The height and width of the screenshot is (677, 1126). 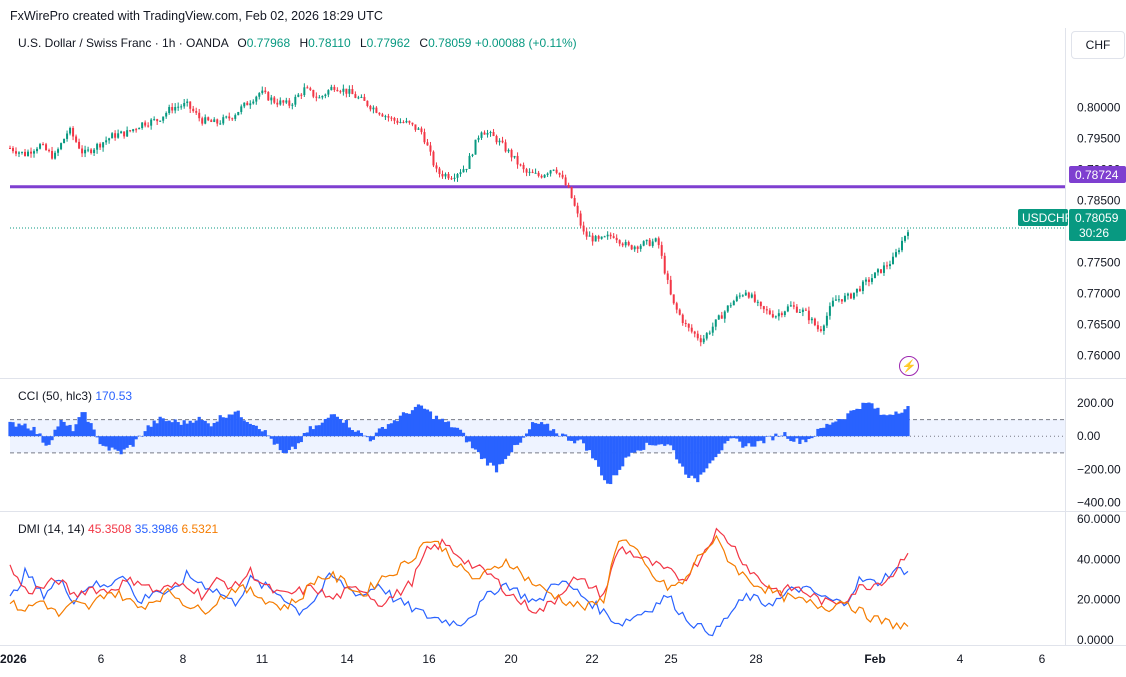 I want to click on time-tick-label: 22, so click(x=592, y=659).